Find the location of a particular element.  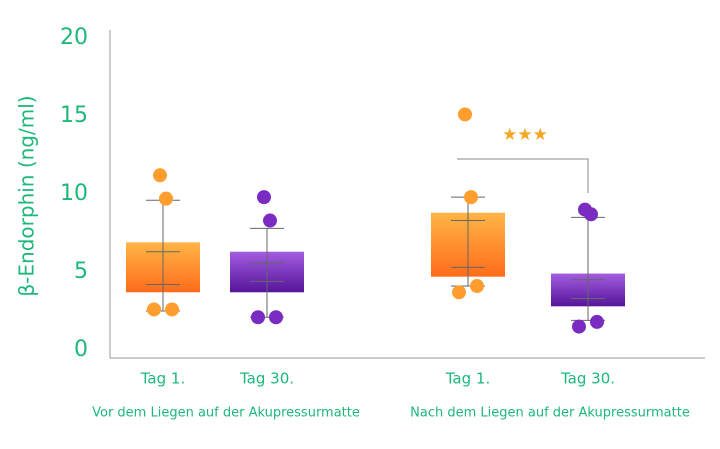

significance-bracket is located at coordinates (523, 175).